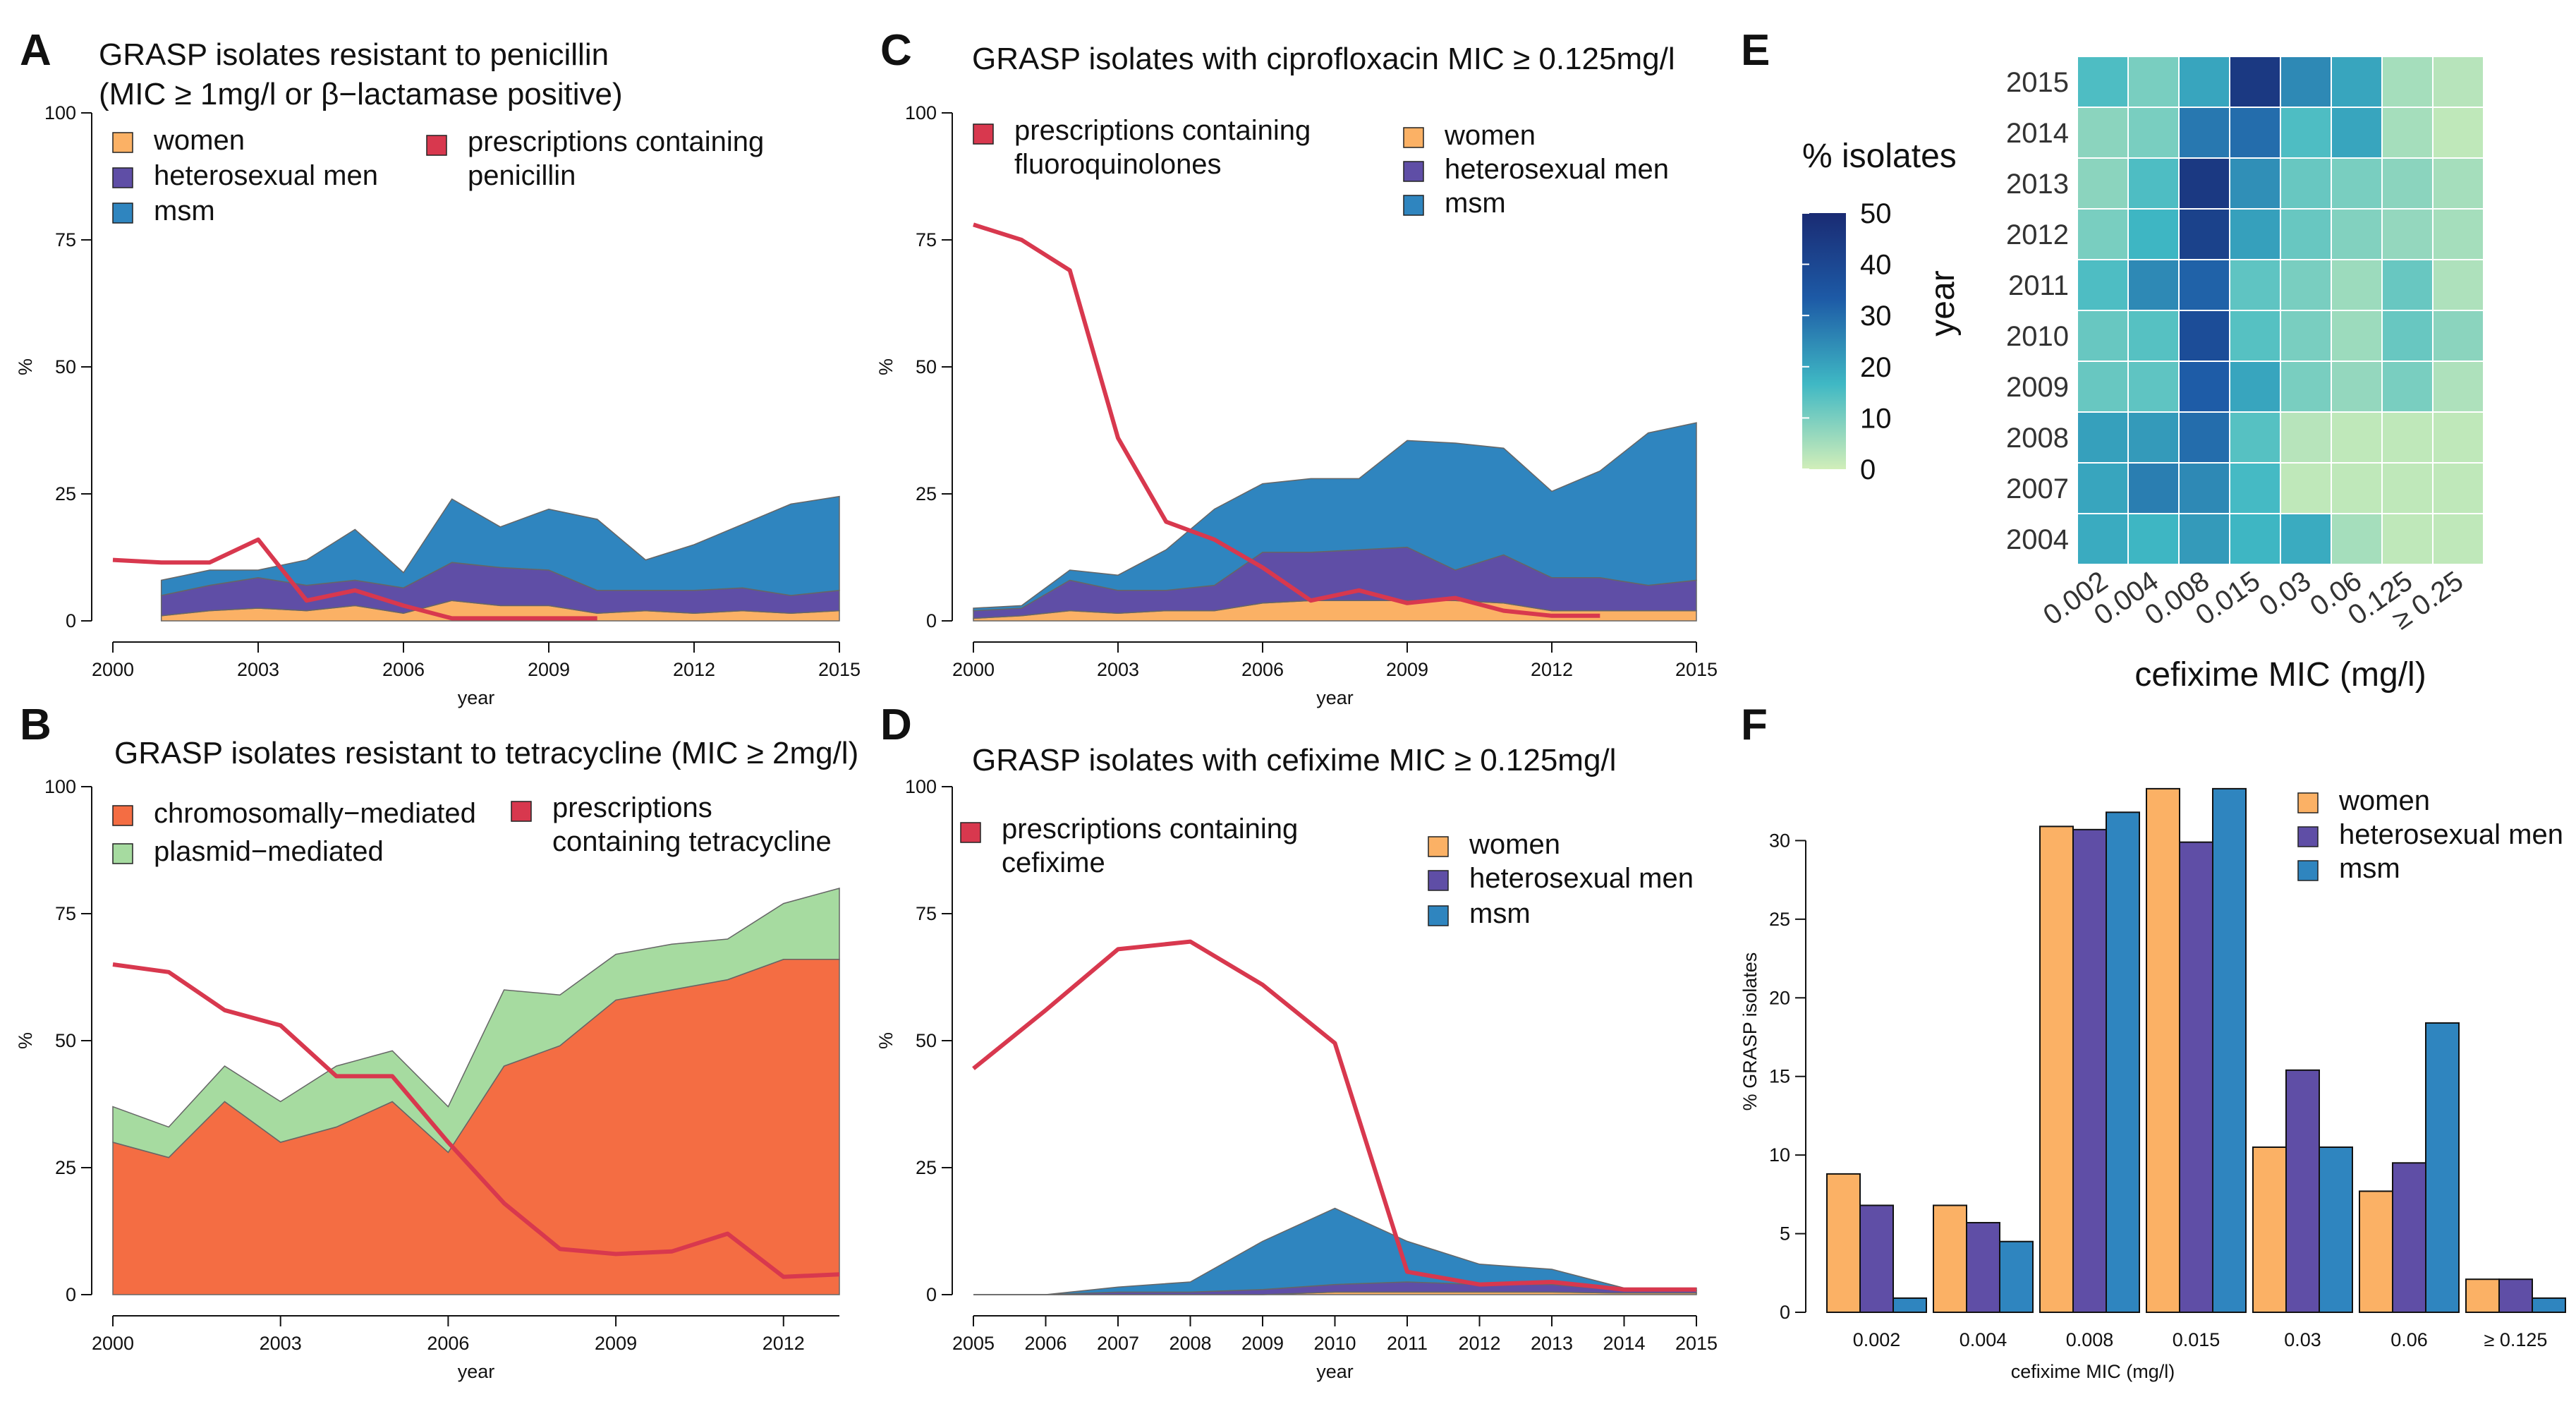  What do you see at coordinates (71, 620) in the screenshot?
I see `y-tick-label: 0` at bounding box center [71, 620].